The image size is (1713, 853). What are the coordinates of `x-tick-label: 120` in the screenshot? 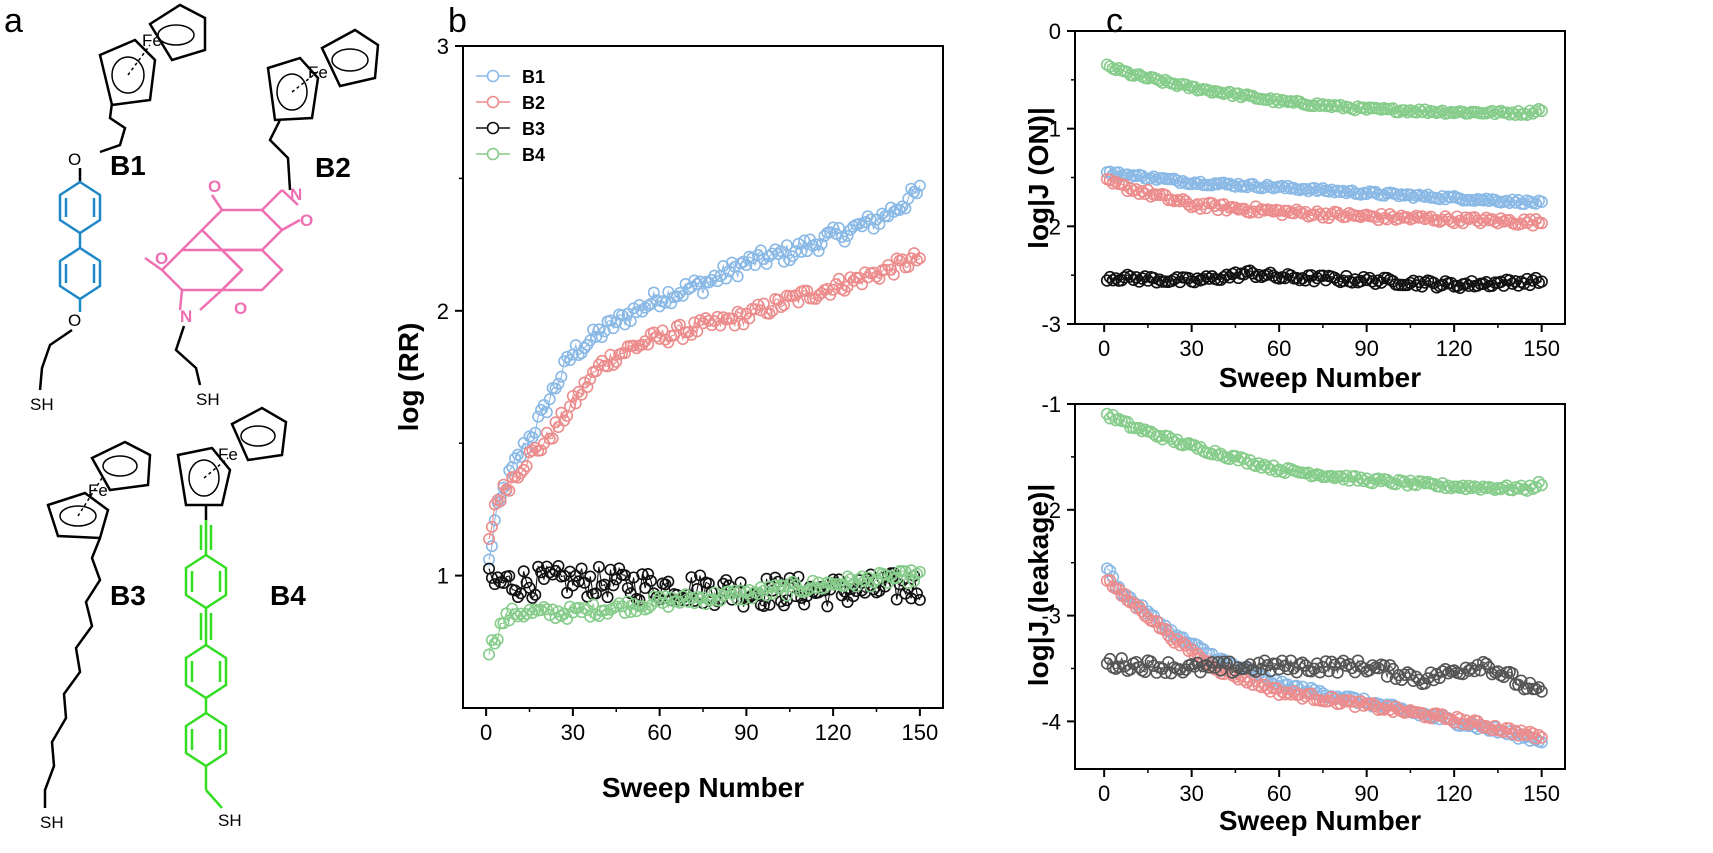 It's located at (1454, 348).